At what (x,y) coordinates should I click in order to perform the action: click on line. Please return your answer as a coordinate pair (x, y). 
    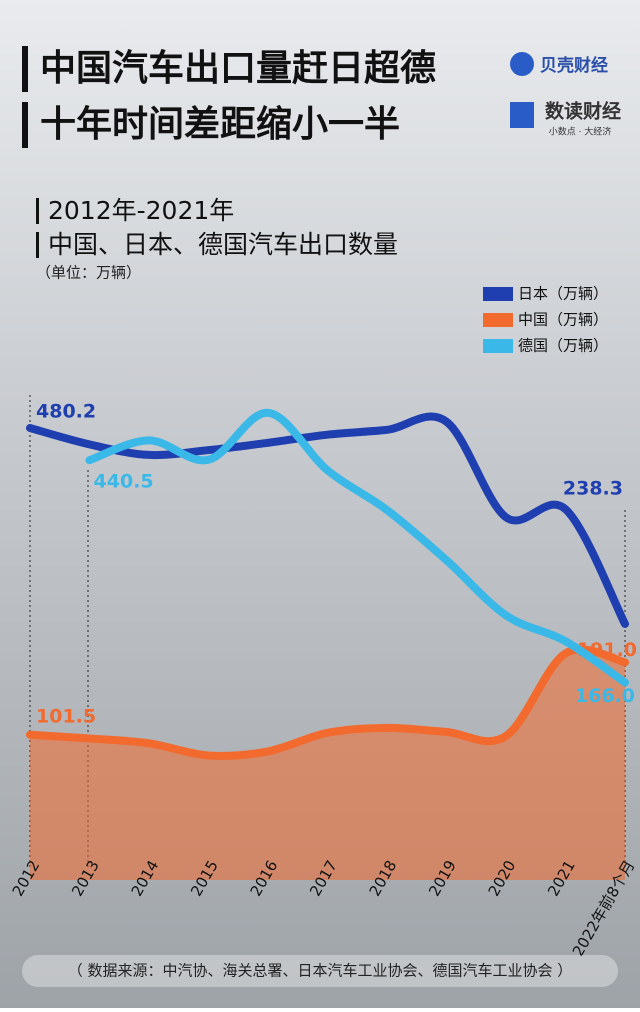
    Looking at the image, I should click on (327, 702).